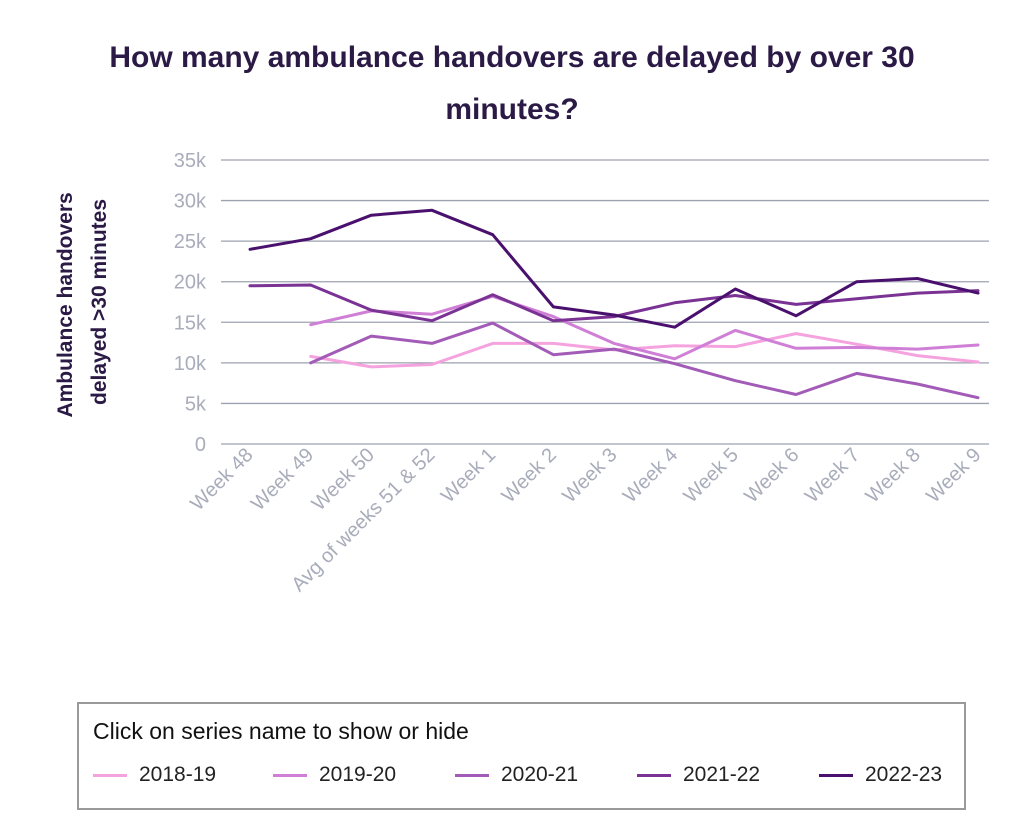 This screenshot has height=822, width=1024. Describe the element at coordinates (190, 202) in the screenshot. I see `y-tick-label: 30k` at that location.